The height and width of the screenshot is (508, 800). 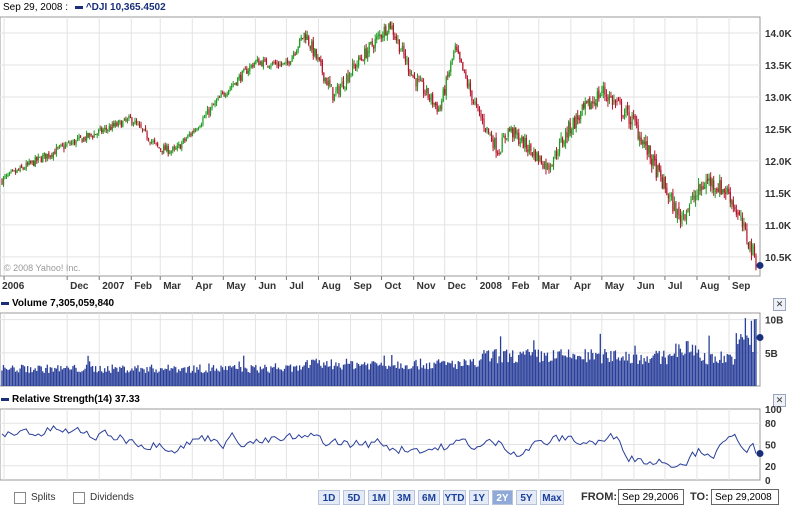 What do you see at coordinates (526, 497) in the screenshot?
I see `range-5y-button: 5Y` at bounding box center [526, 497].